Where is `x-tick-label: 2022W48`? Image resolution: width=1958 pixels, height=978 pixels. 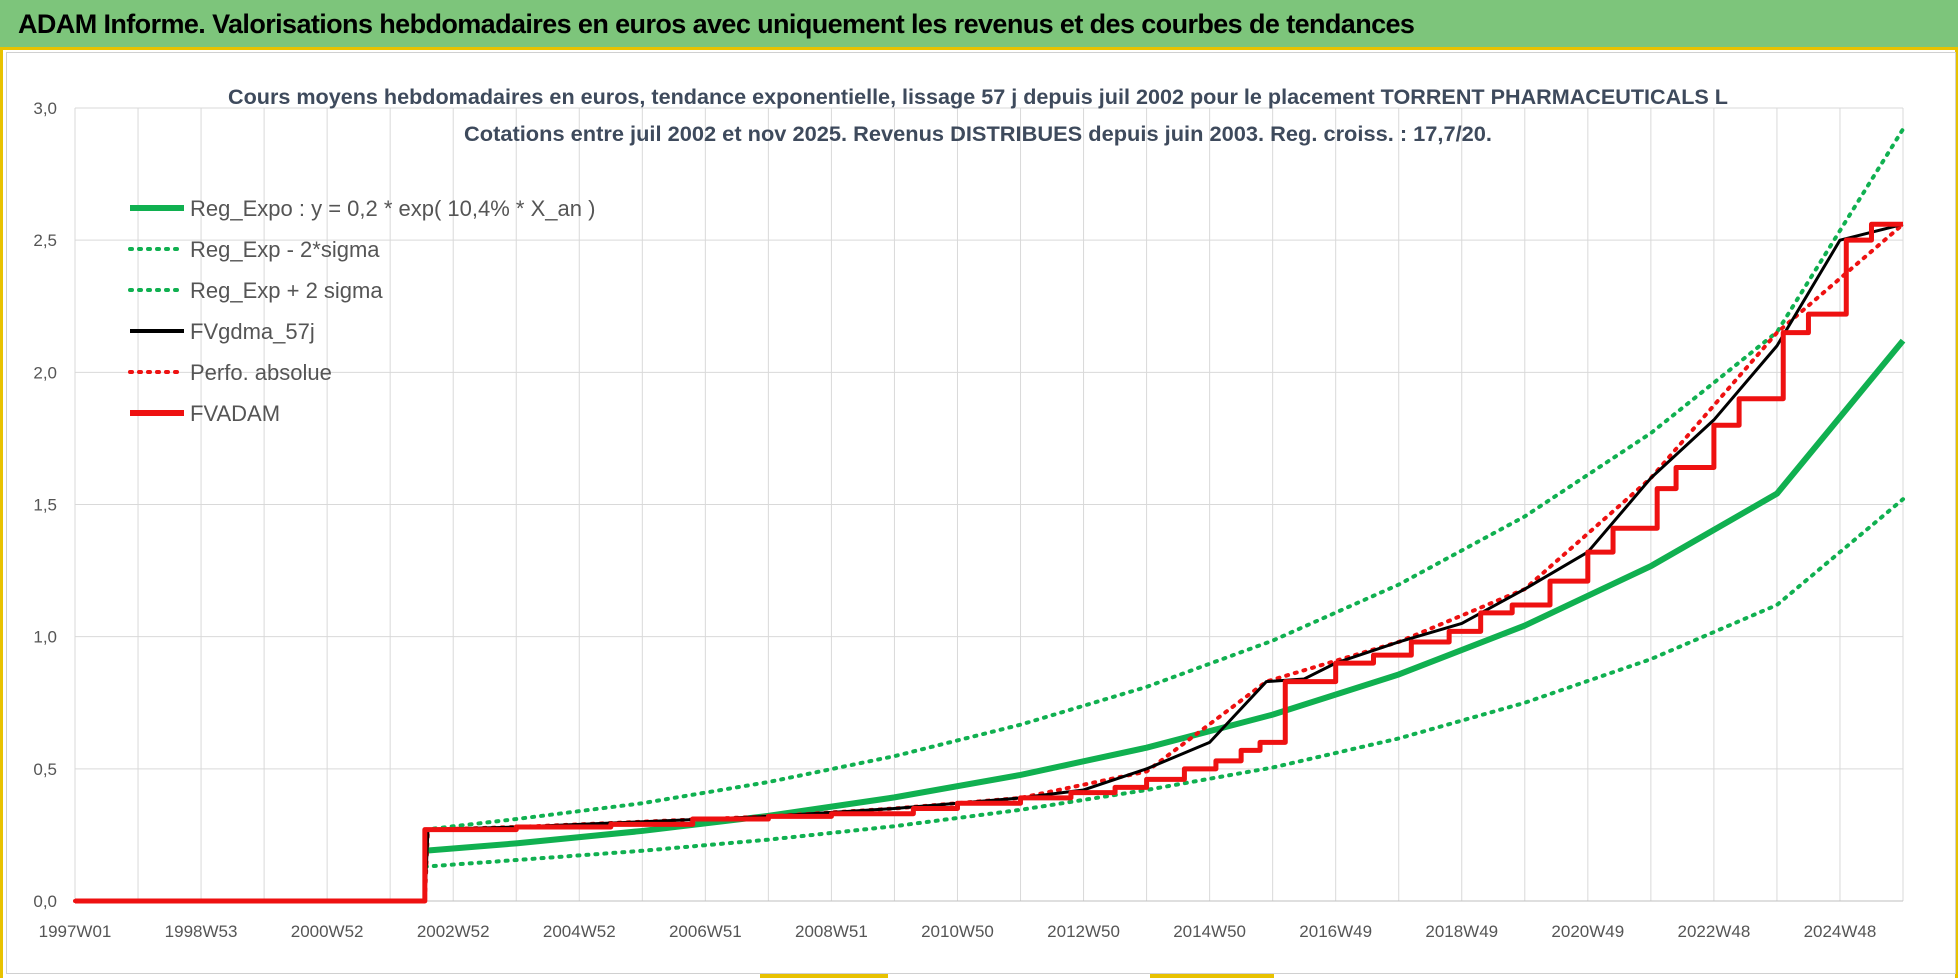
x-tick-label: 2022W48 is located at coordinates (1714, 931).